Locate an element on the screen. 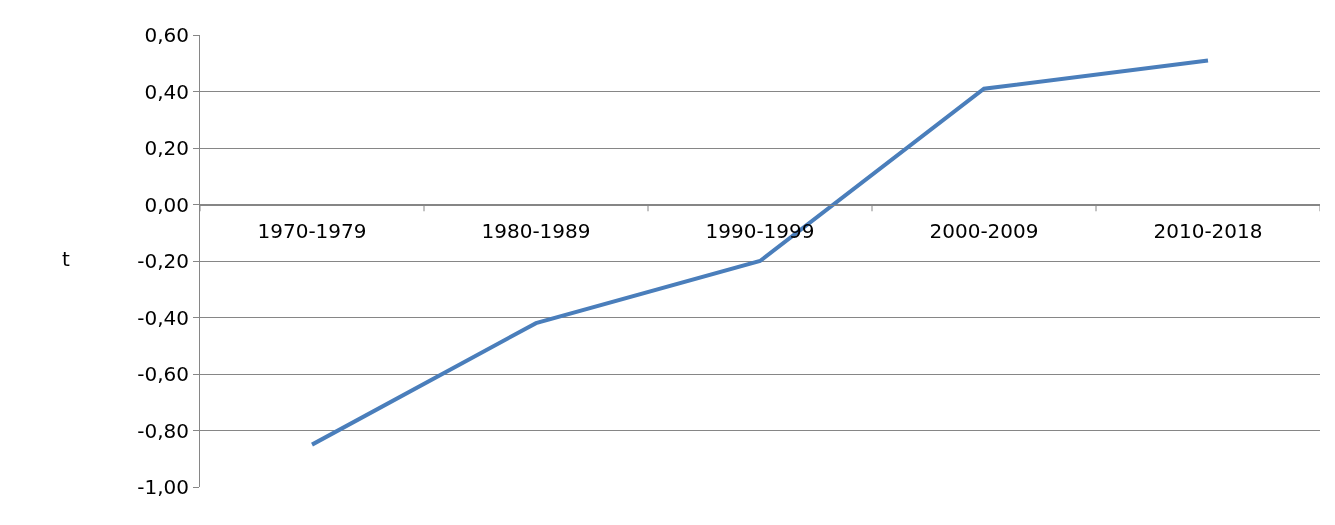  x-tick-label: 2010-2018 is located at coordinates (1208, 230).